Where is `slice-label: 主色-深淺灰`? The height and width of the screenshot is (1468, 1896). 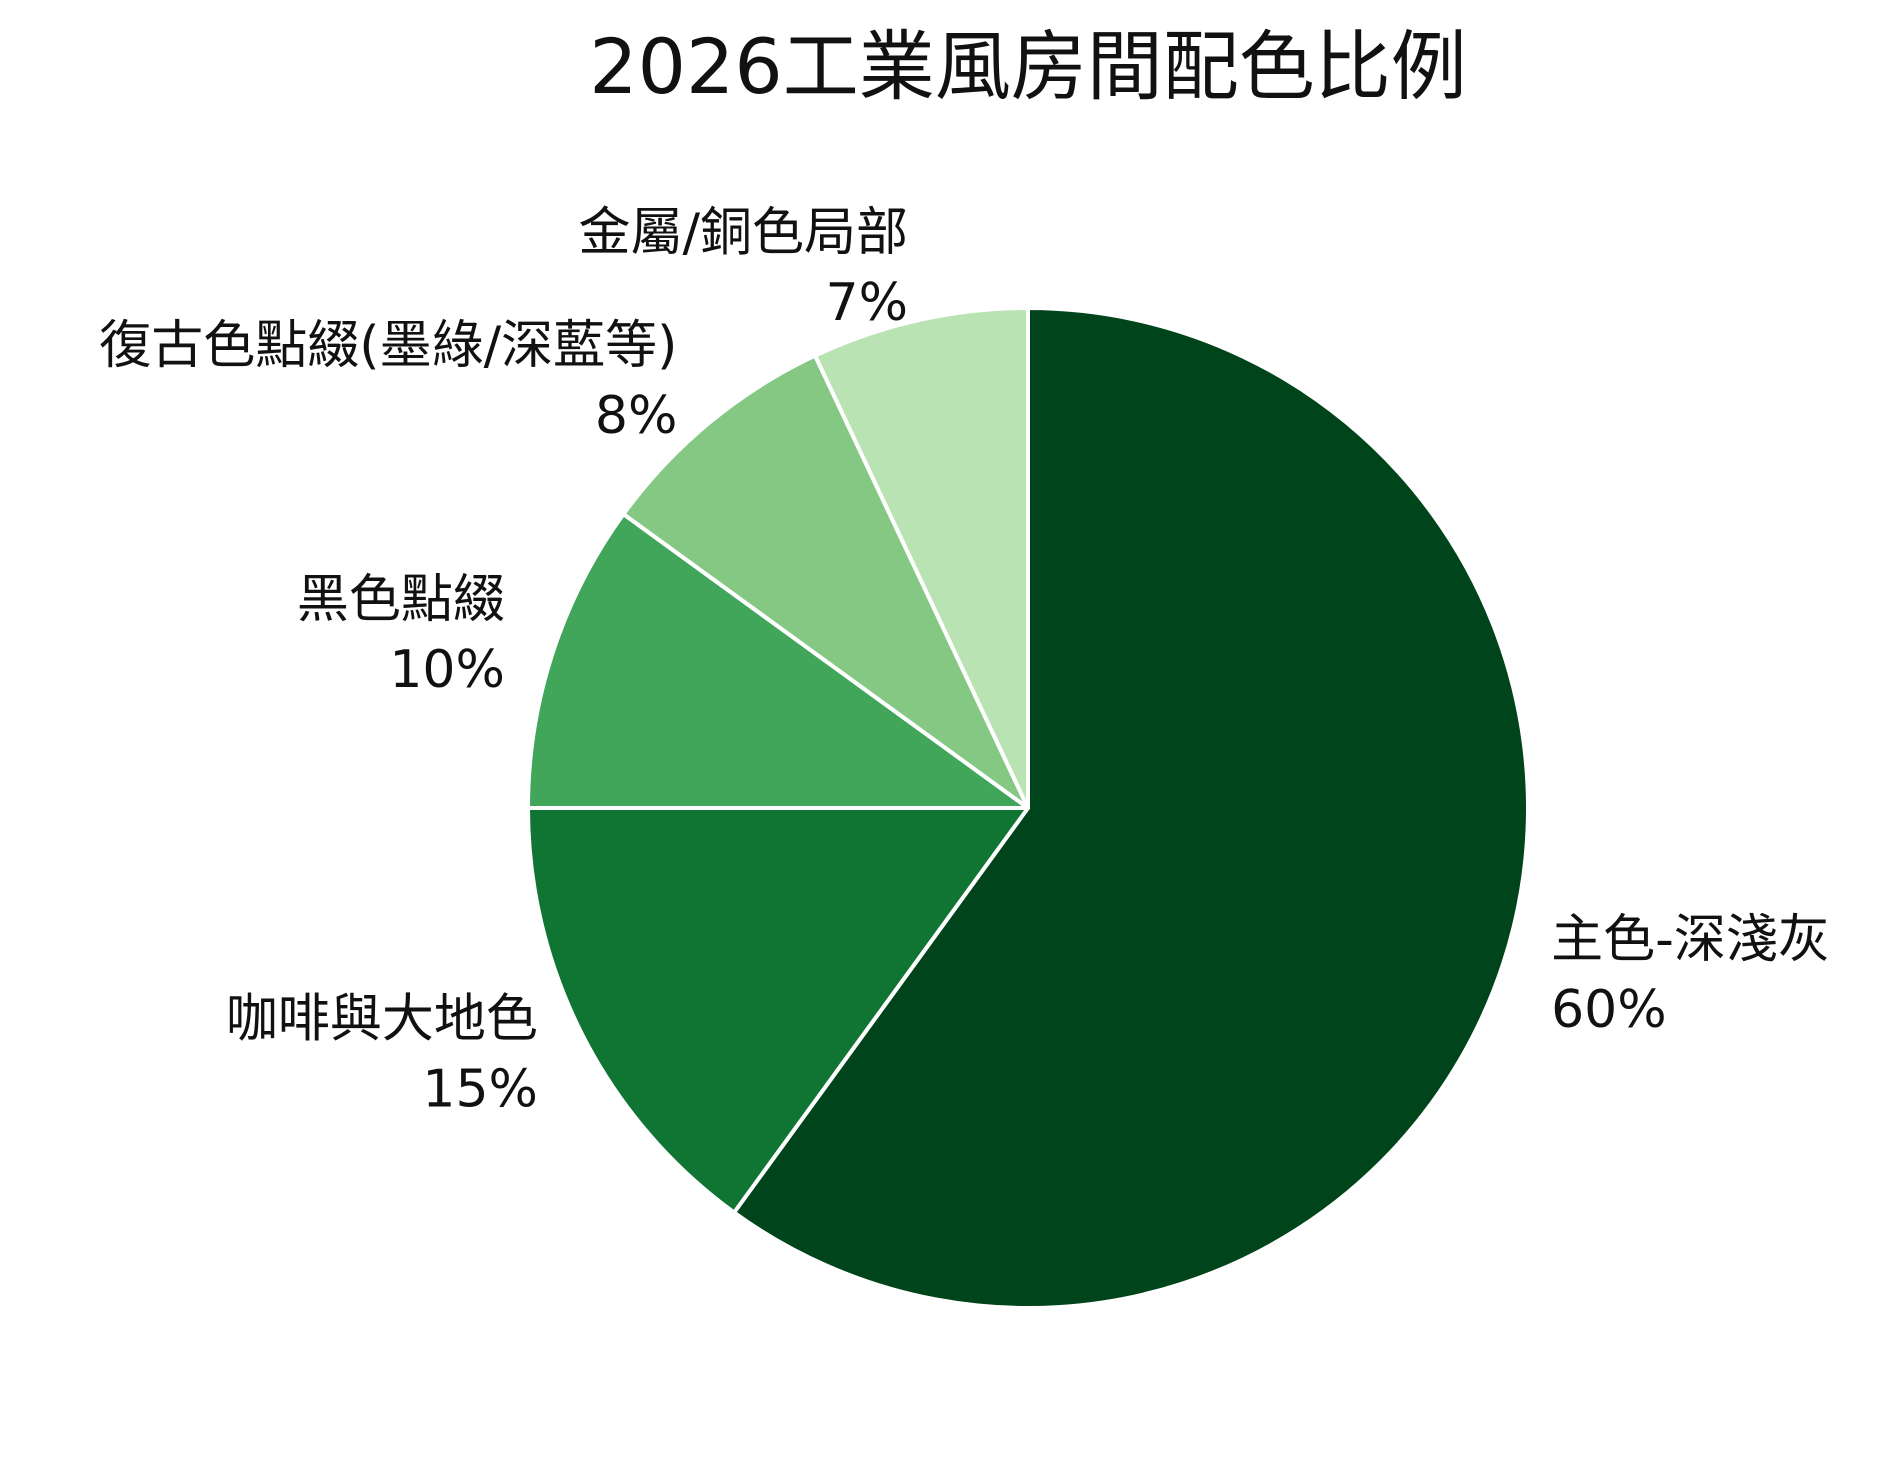
slice-label: 主色-深淺灰 is located at coordinates (1690, 940).